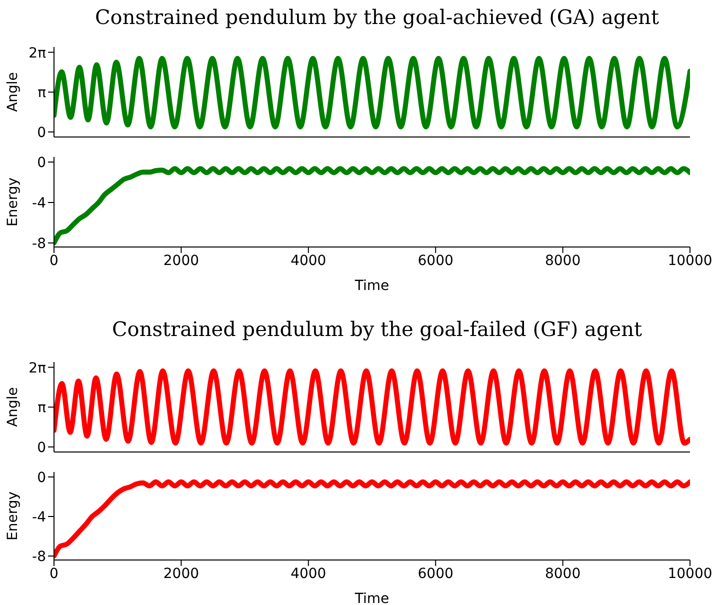 This screenshot has width=718, height=605. I want to click on chart-title: Constrained pendulum by the goal-achieved (GA) agent, so click(377, 17).